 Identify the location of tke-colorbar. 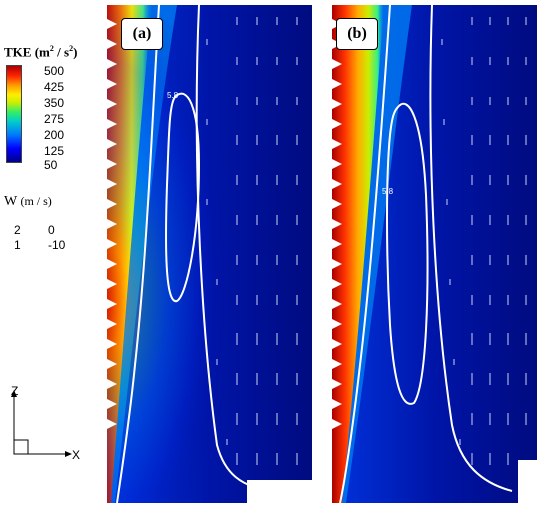
(14, 114).